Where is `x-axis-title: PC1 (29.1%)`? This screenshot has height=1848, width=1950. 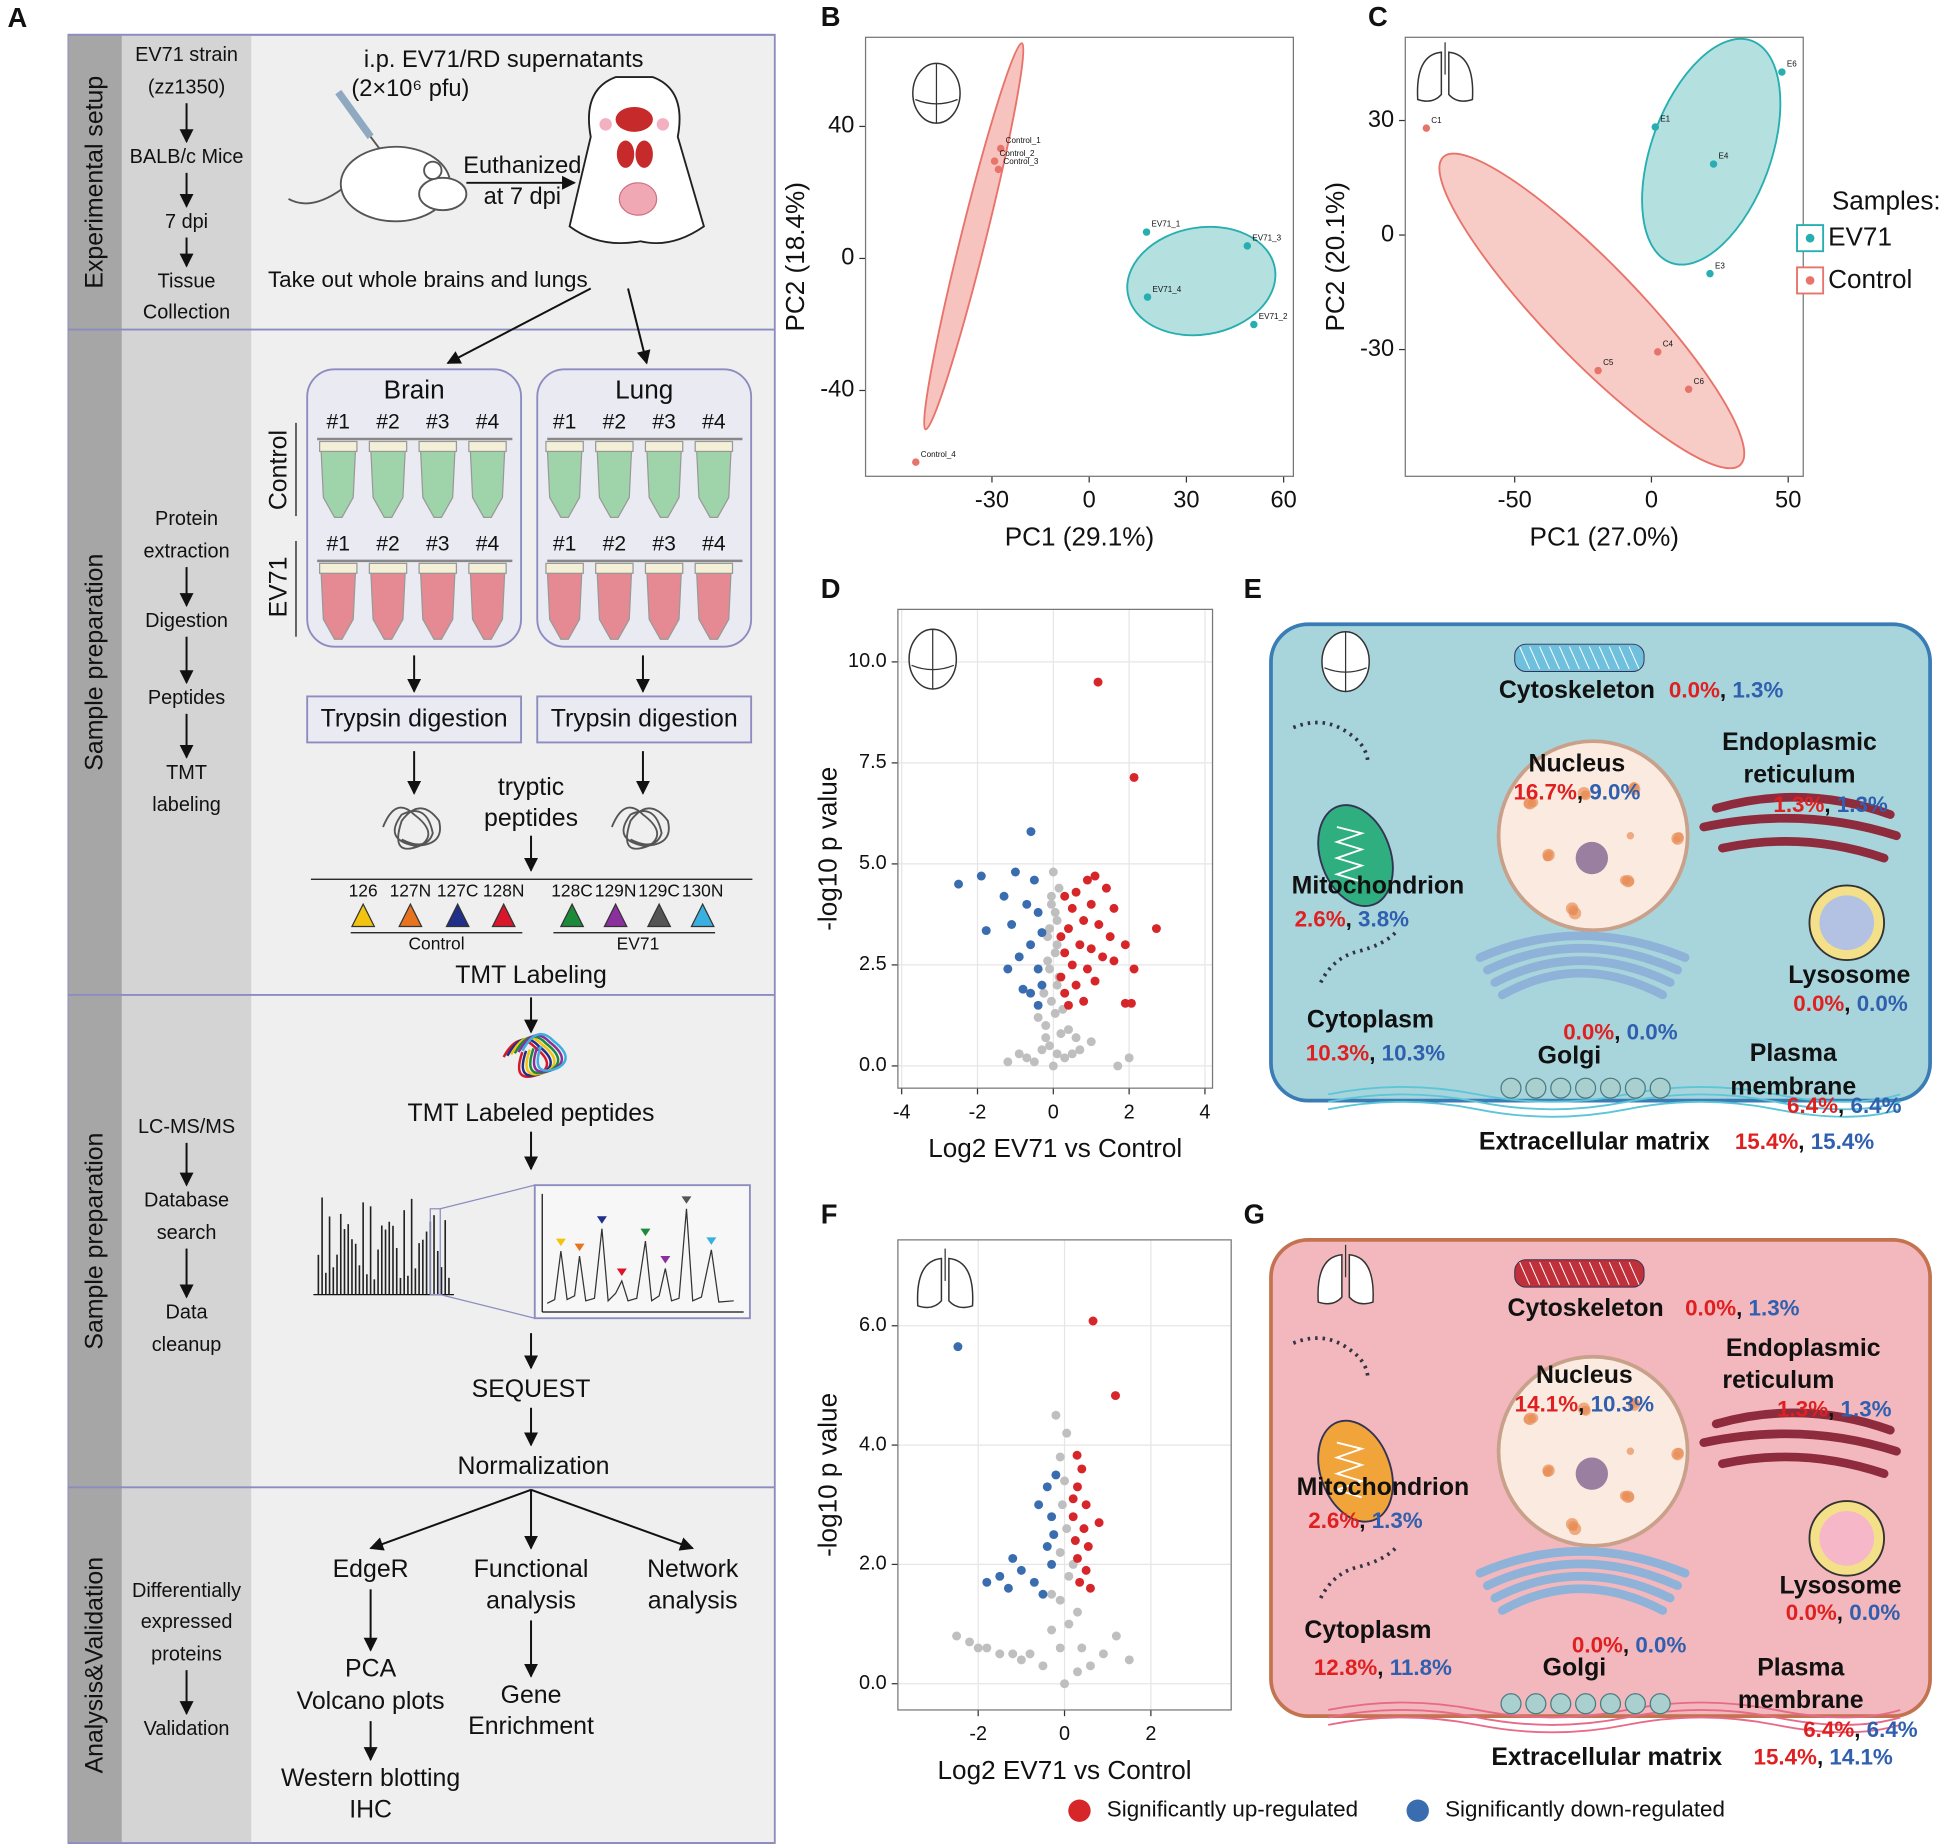
x-axis-title: PC1 (29.1%) is located at coordinates (1079, 536).